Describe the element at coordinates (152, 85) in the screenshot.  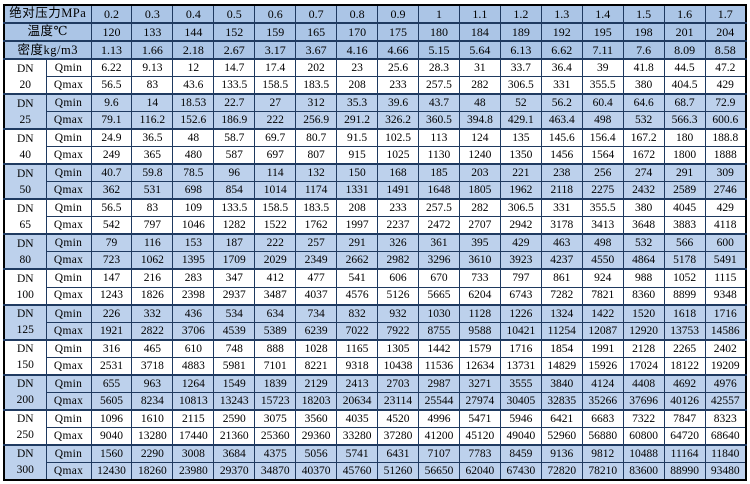
I see `qmax-value-cell: 83` at that location.